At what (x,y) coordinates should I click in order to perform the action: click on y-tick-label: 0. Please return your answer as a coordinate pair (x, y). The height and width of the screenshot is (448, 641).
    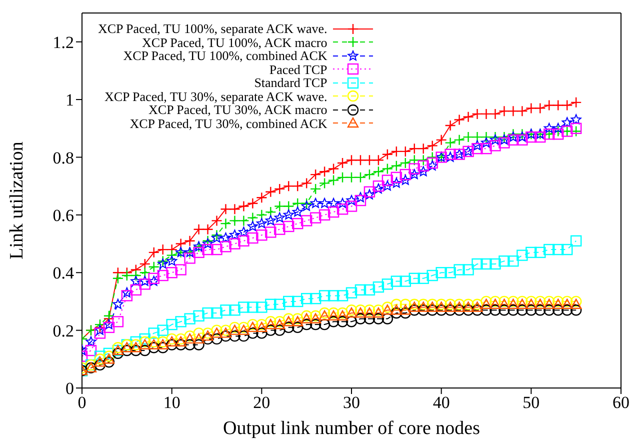
    Looking at the image, I should click on (70, 388).